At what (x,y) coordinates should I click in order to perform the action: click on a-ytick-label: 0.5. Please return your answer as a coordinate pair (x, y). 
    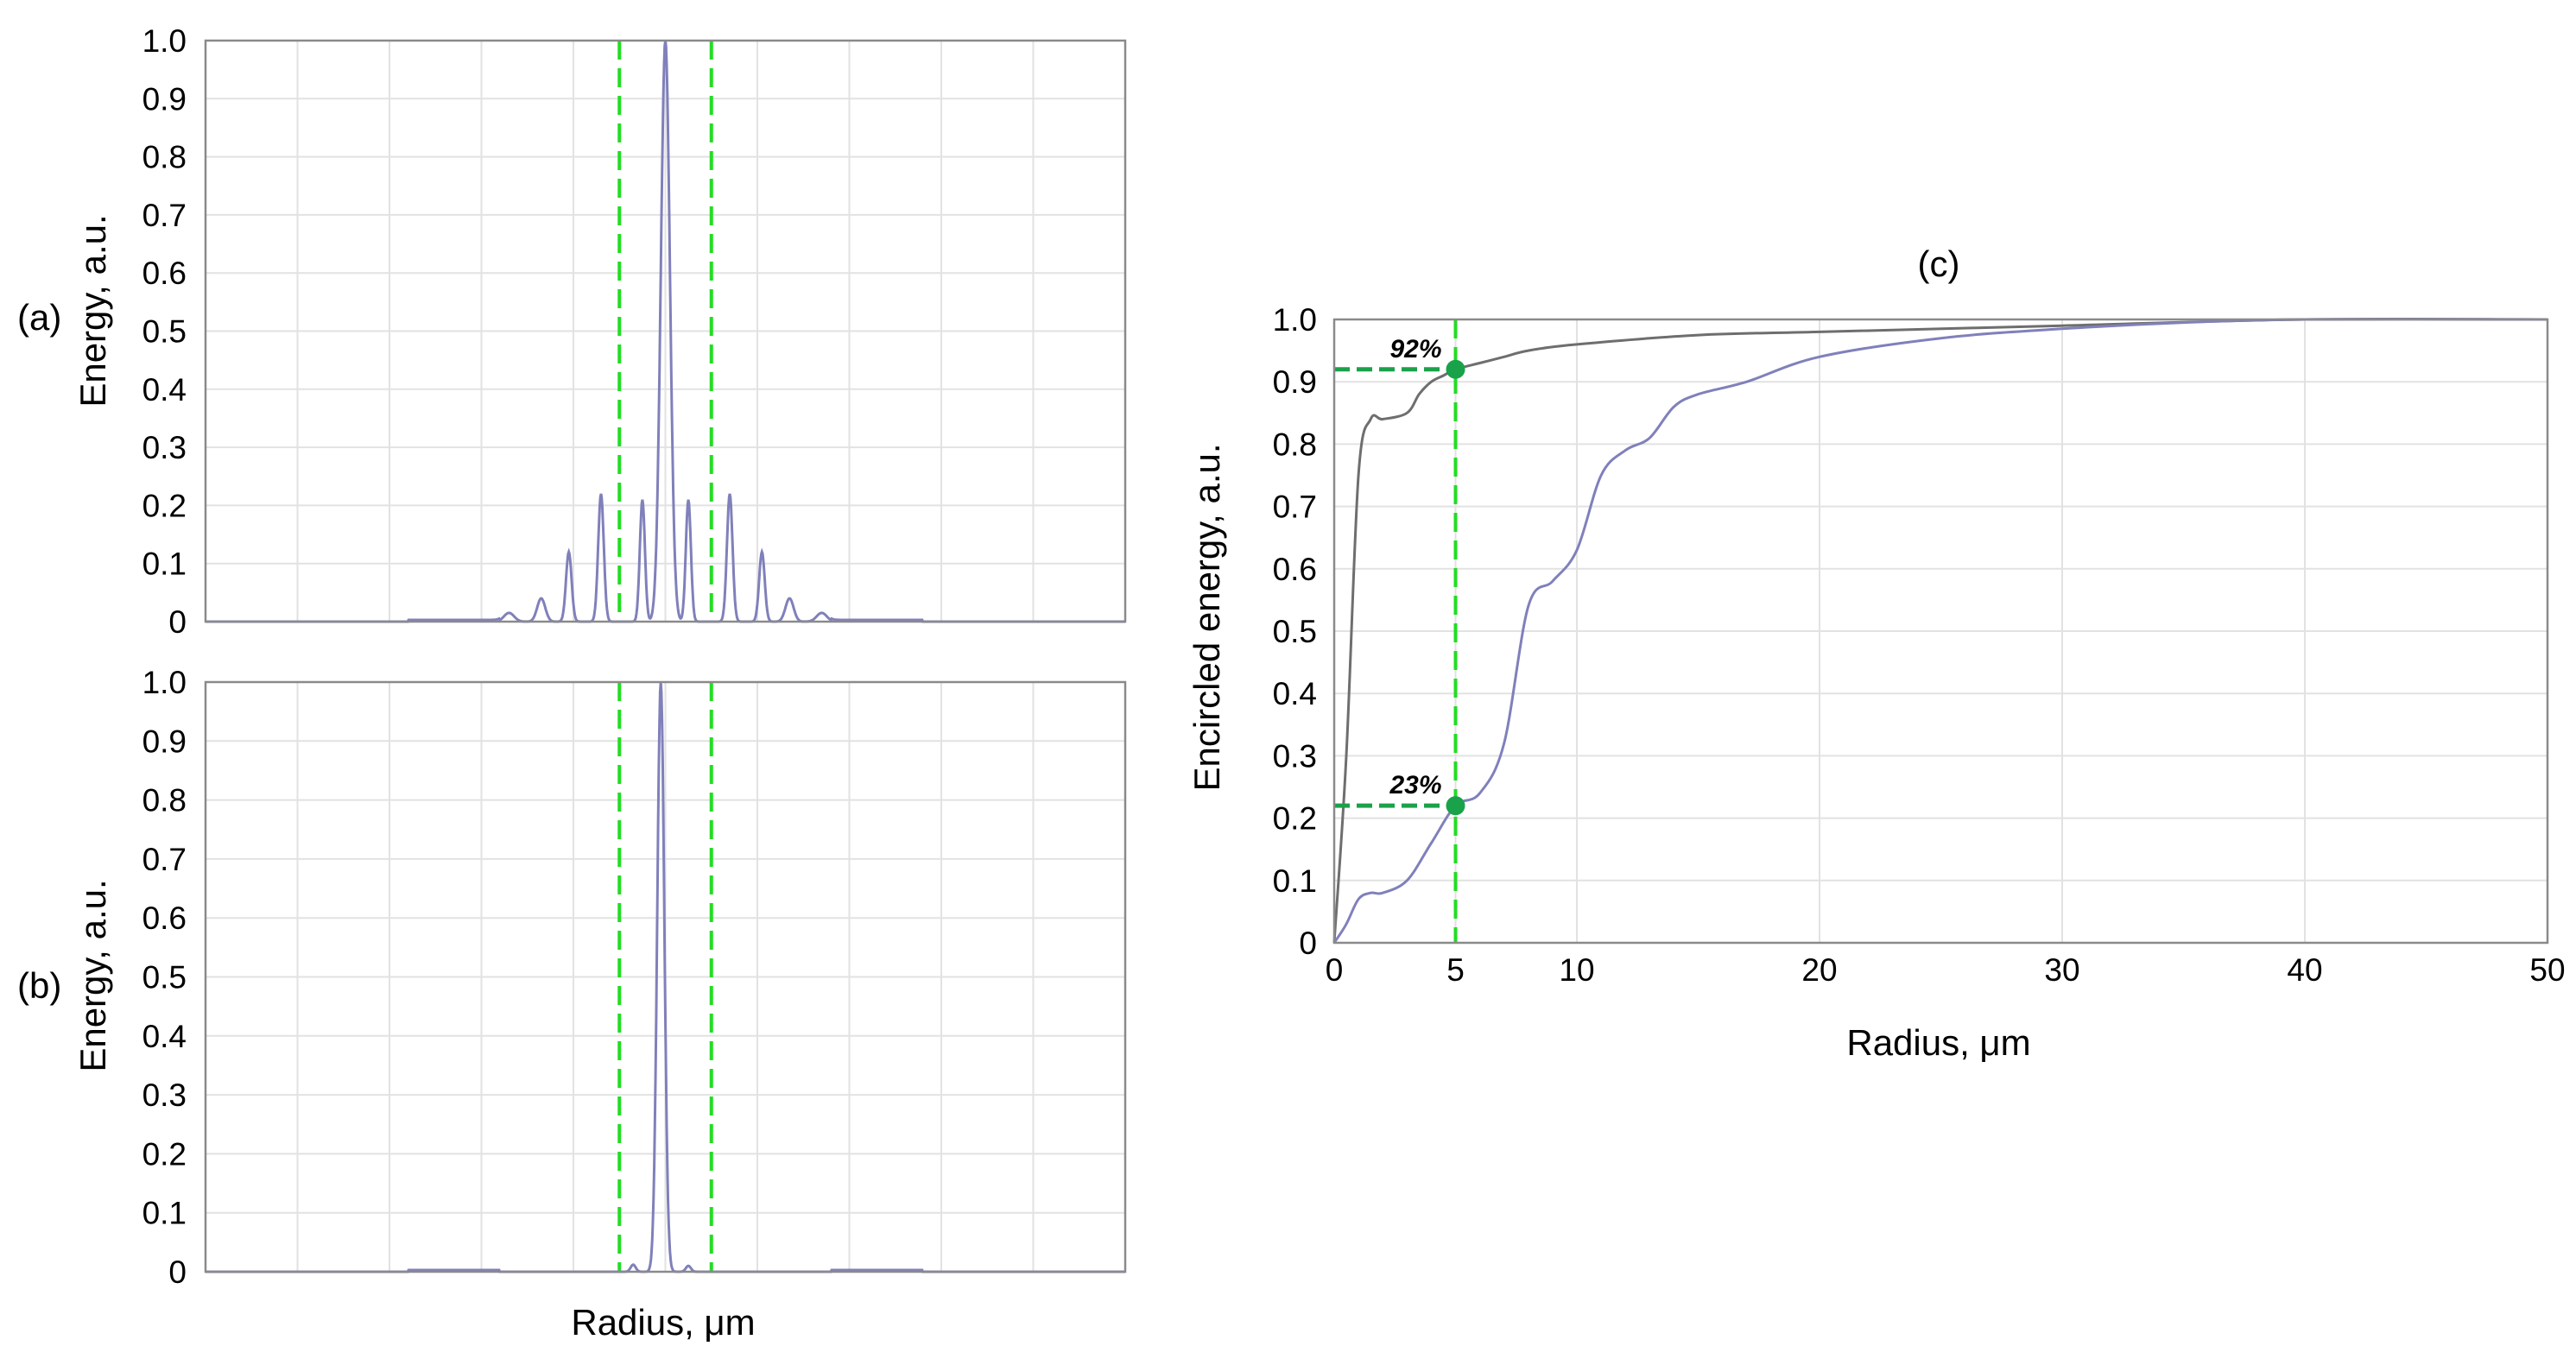
    Looking at the image, I should click on (164, 332).